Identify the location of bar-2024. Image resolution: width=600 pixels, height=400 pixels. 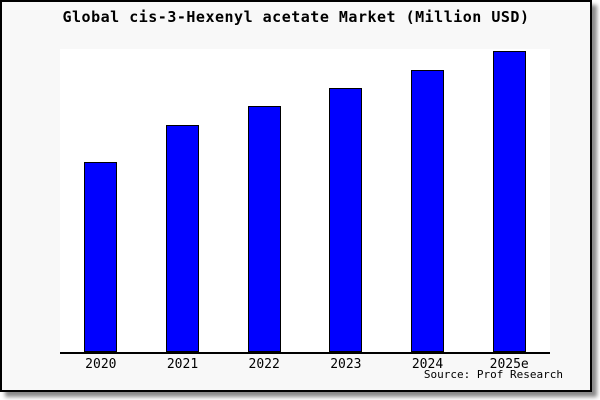
(428, 210).